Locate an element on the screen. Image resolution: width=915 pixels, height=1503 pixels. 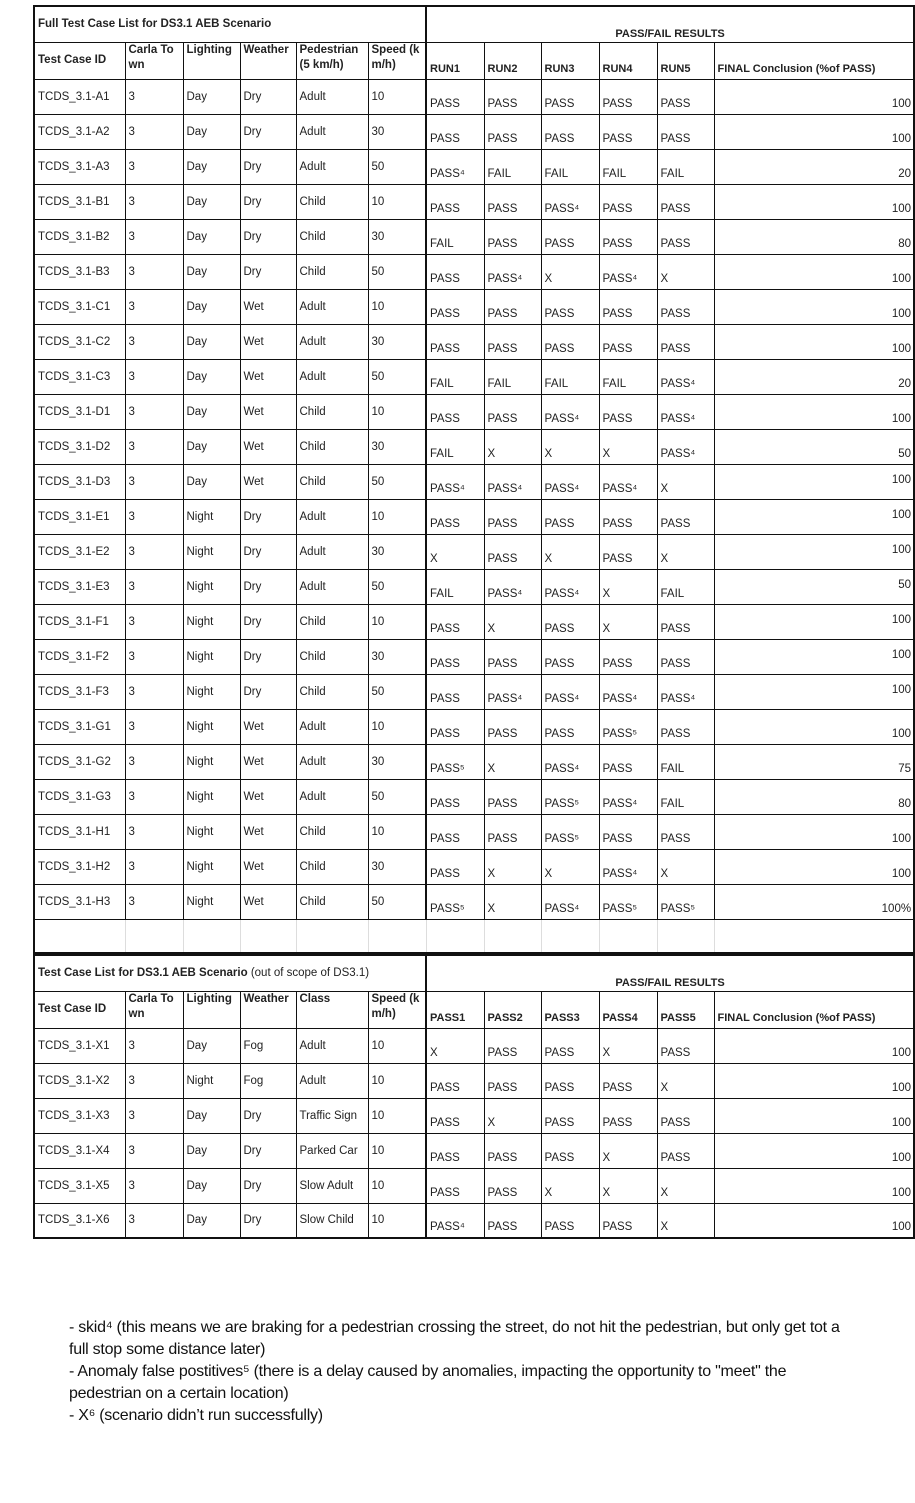
run3-cell: FAIL is located at coordinates (570, 376).